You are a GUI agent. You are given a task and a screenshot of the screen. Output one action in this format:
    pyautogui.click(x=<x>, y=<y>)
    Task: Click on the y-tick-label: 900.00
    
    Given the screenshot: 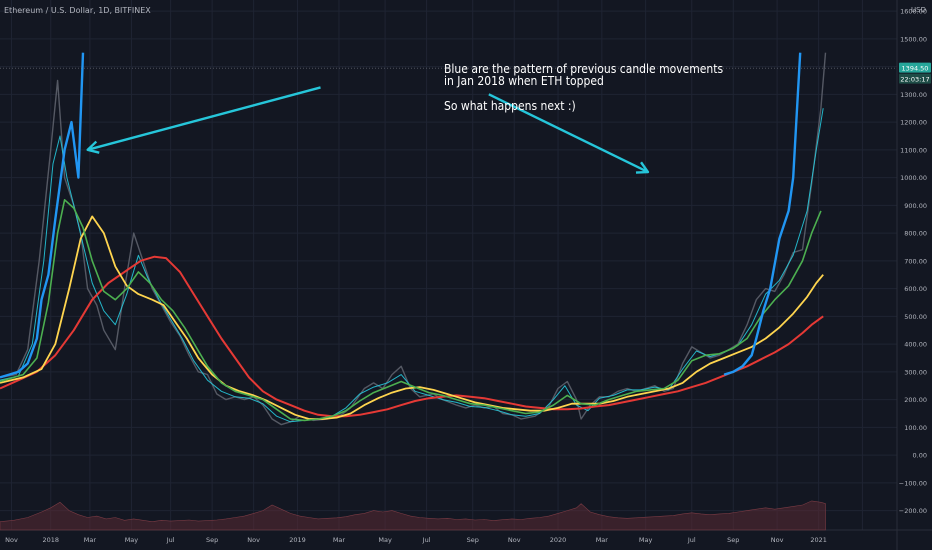 What is the action you would take?
    pyautogui.click(x=915, y=206)
    